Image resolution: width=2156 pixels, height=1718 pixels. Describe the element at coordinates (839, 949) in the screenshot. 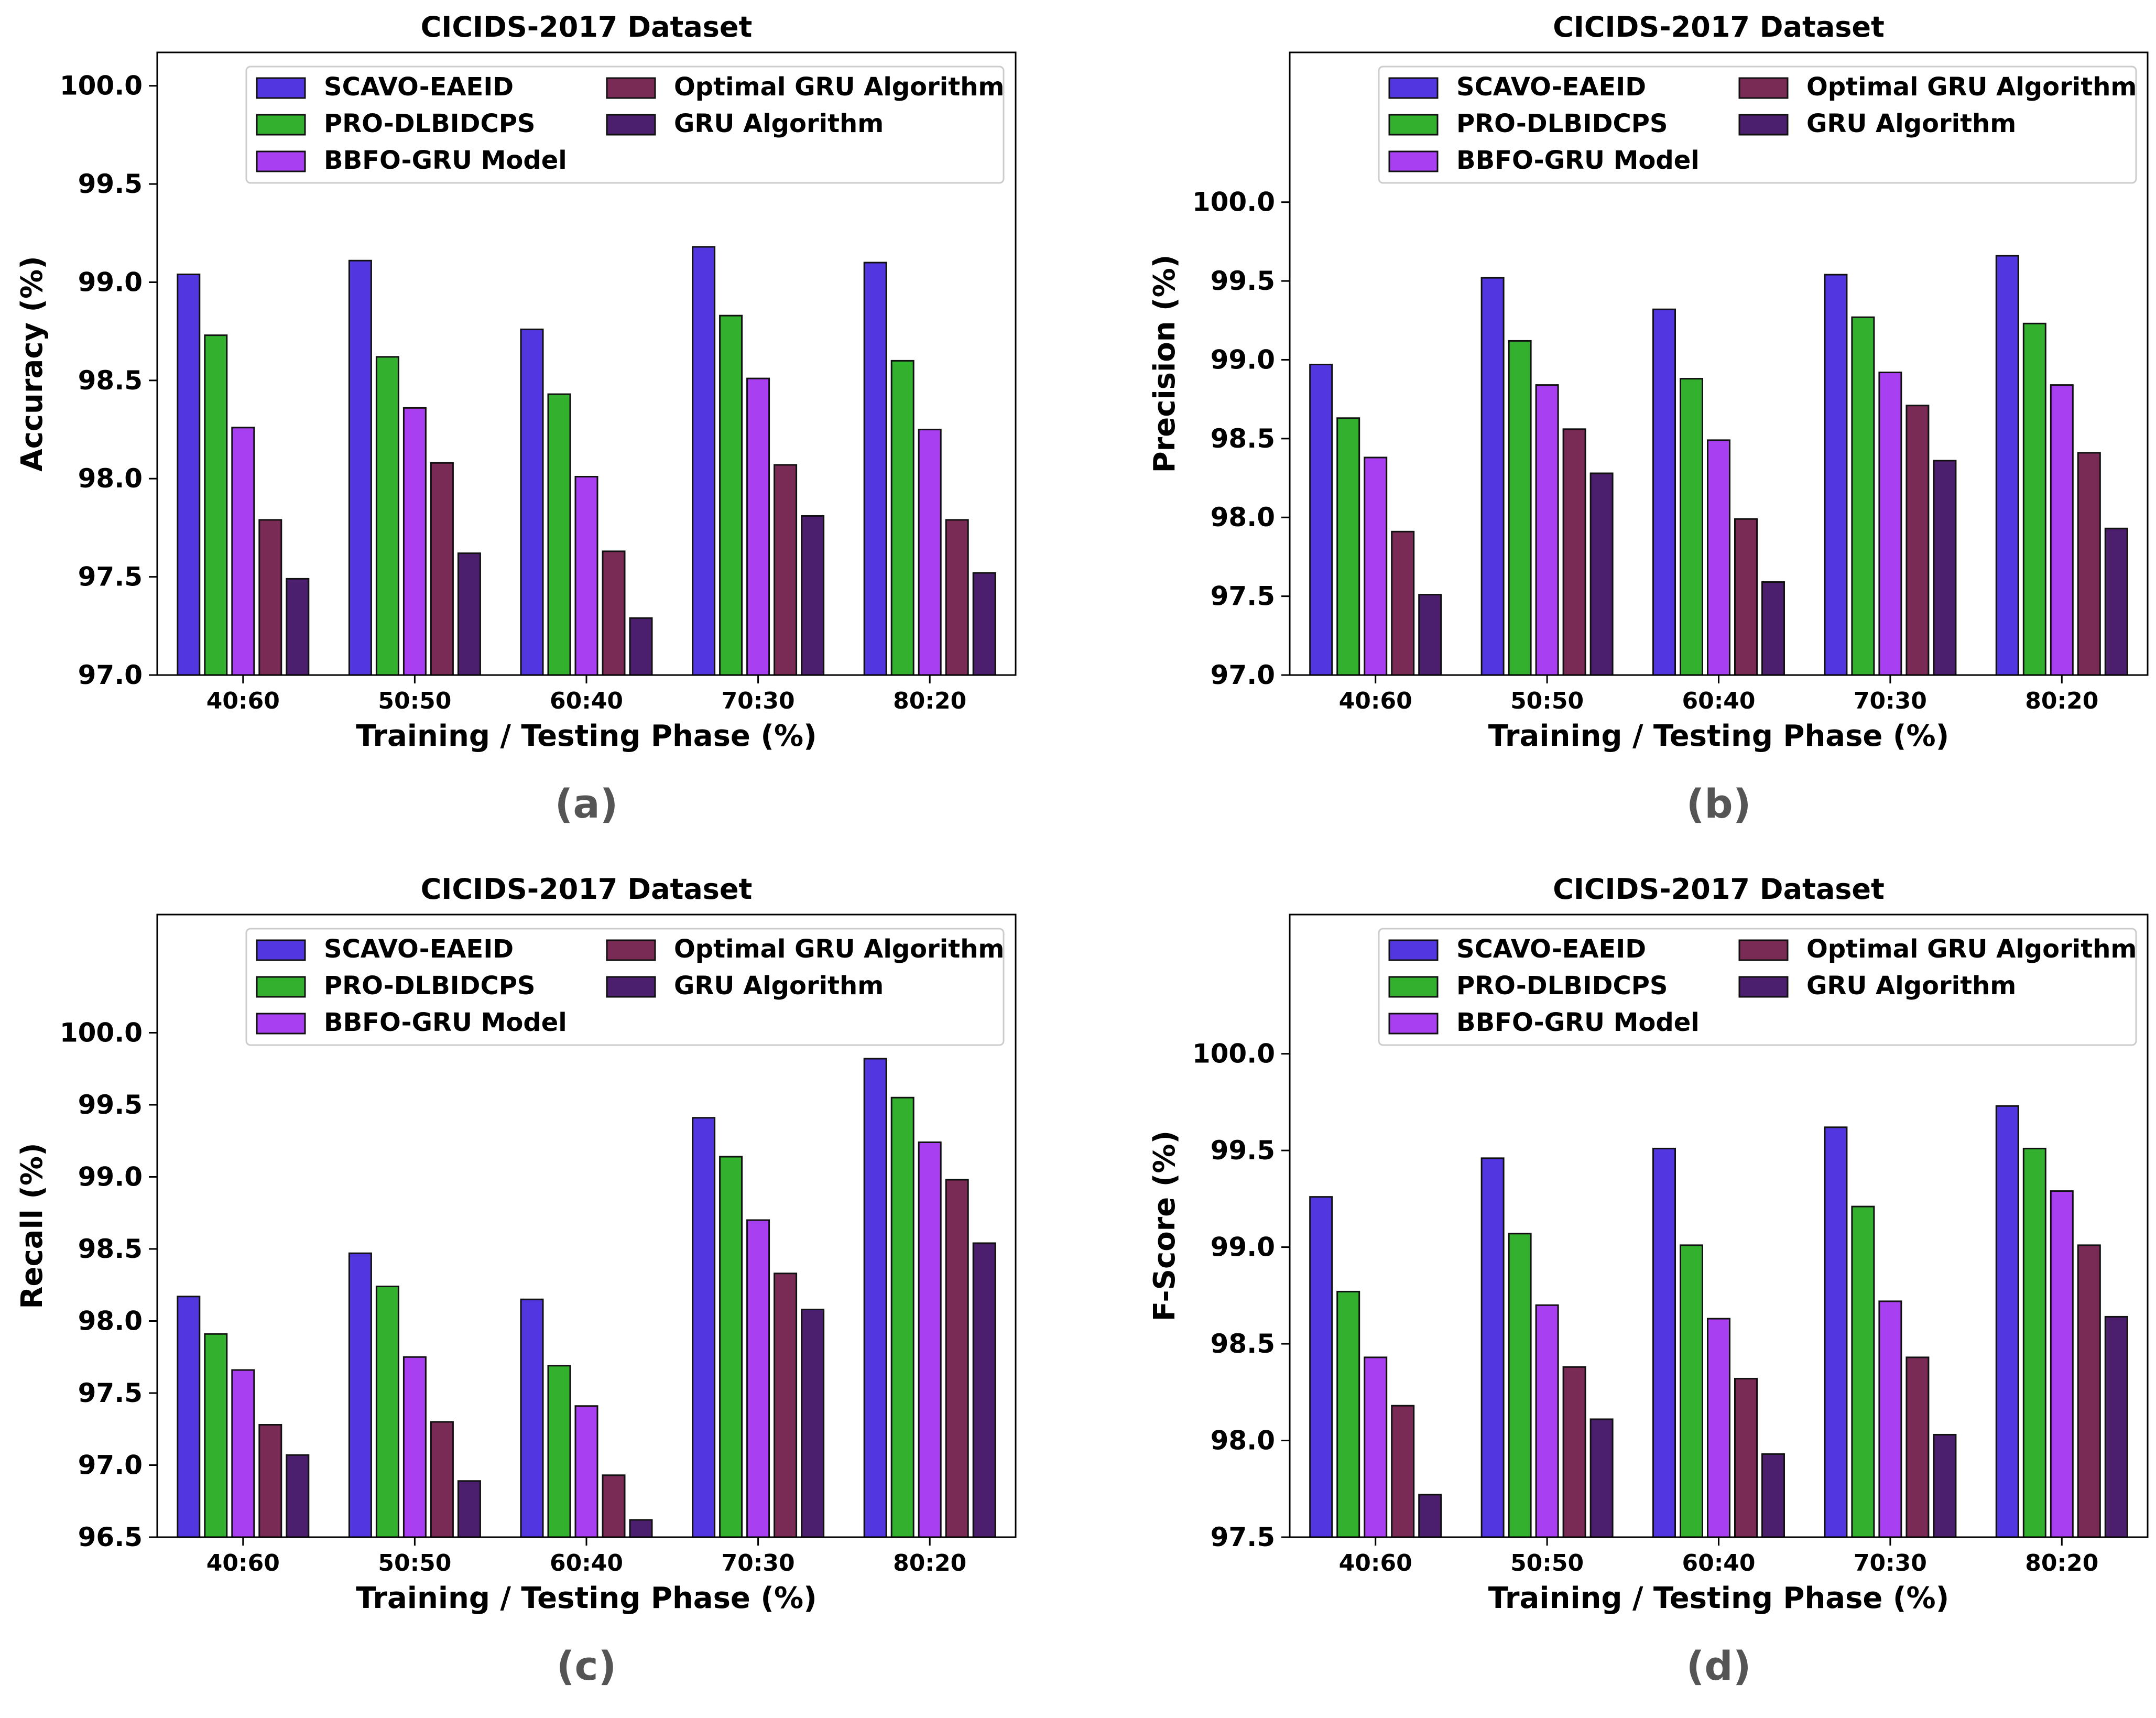

I see `legend-label: Optimal GRU Algorithm` at that location.